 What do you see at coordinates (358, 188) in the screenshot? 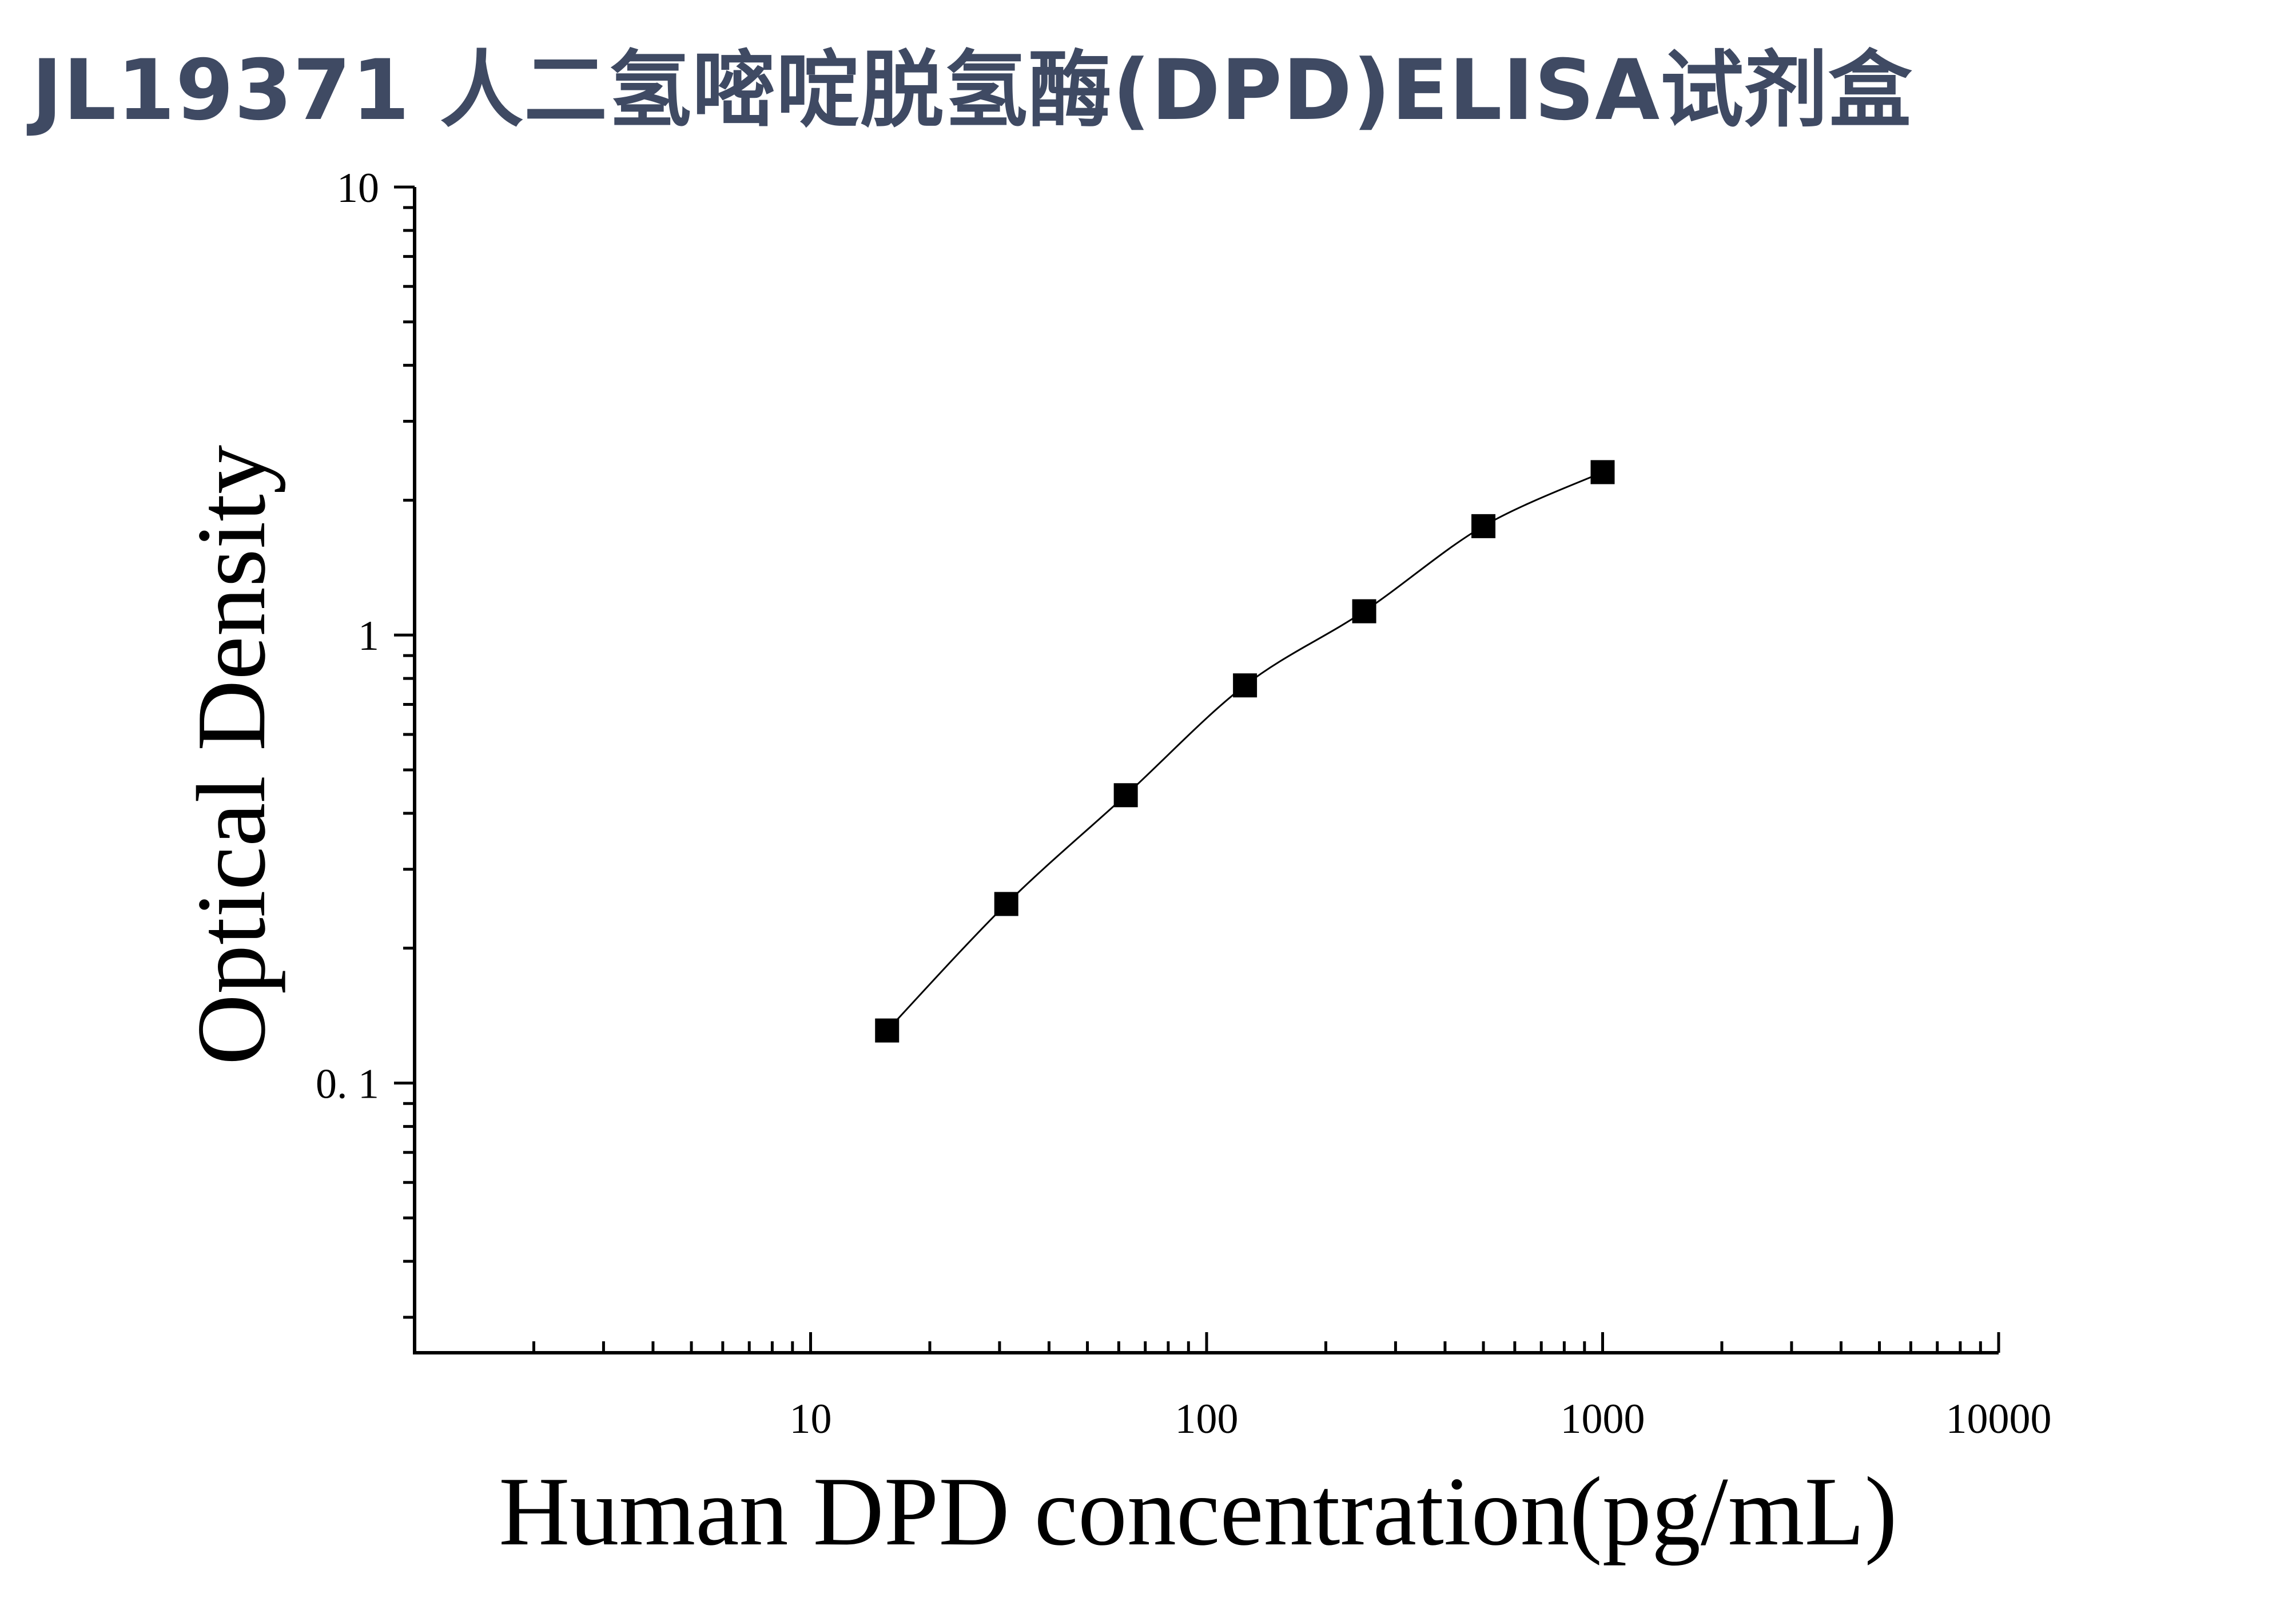
I see `y-tick-label: 10` at bounding box center [358, 188].